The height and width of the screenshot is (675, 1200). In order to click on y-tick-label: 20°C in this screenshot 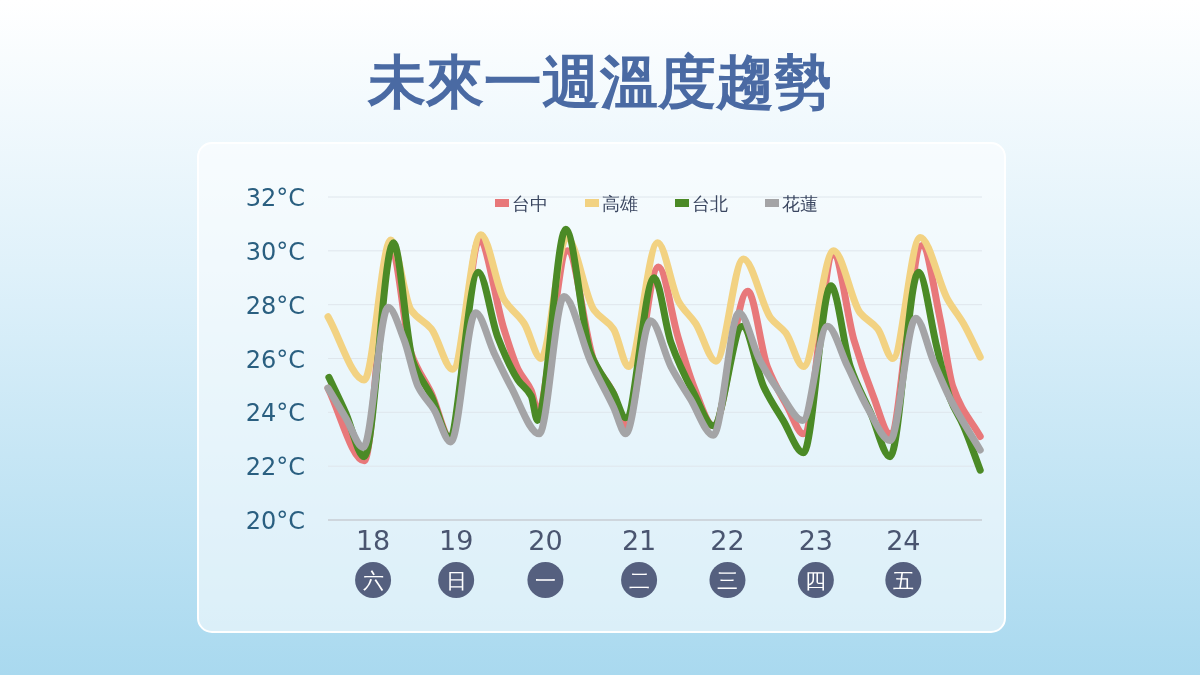, I will do `click(275, 521)`.